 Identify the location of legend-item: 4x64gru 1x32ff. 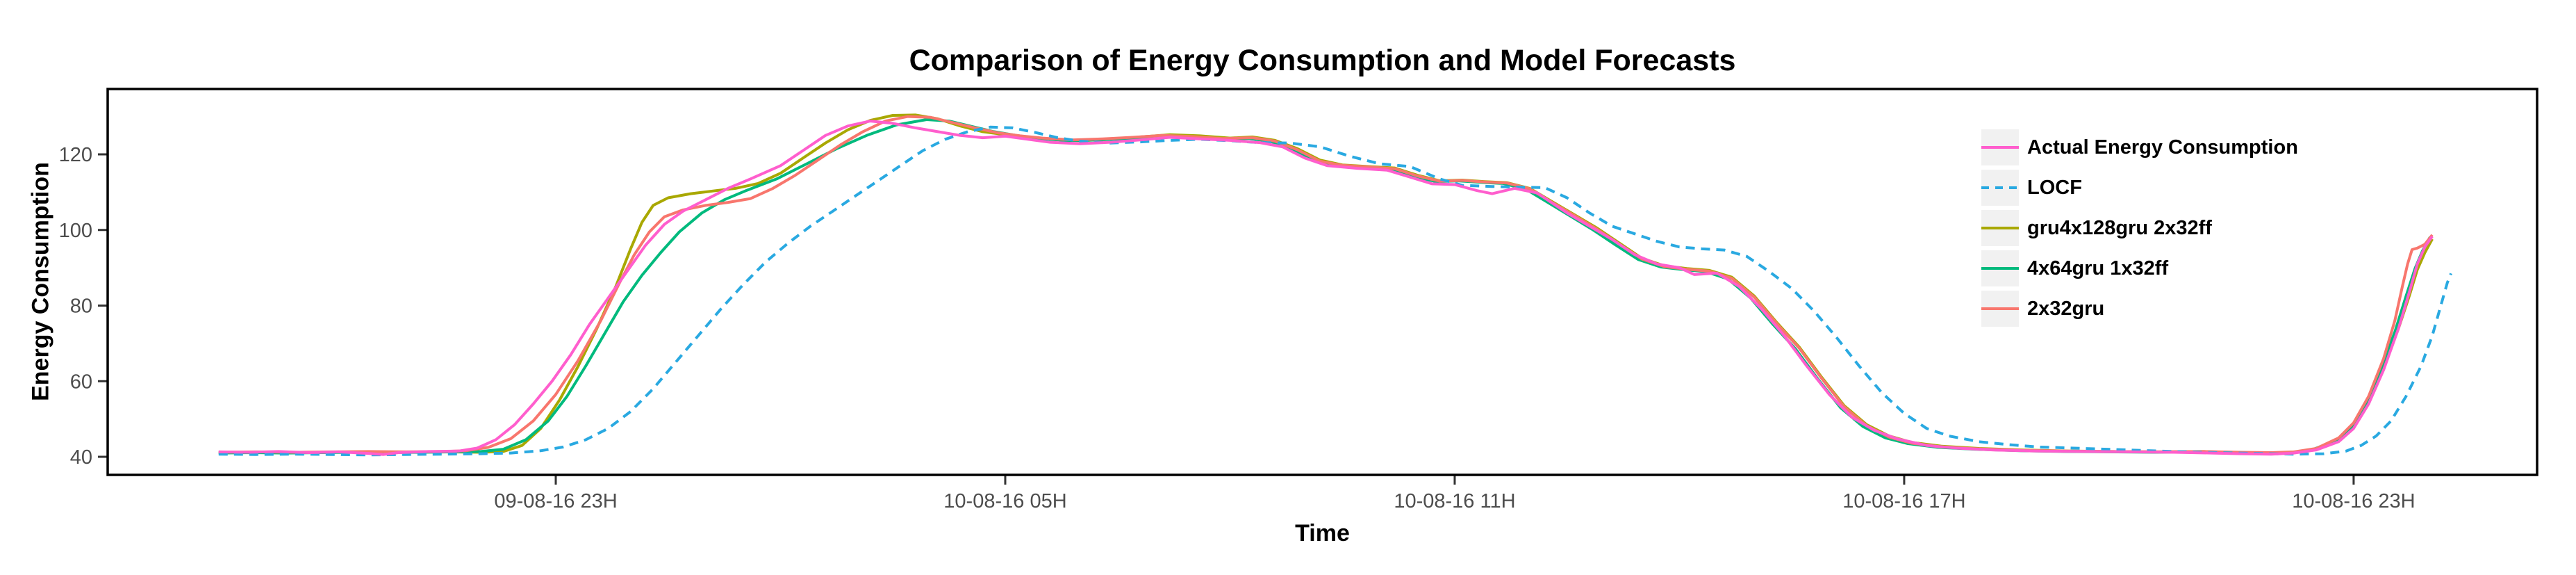
(2139, 268).